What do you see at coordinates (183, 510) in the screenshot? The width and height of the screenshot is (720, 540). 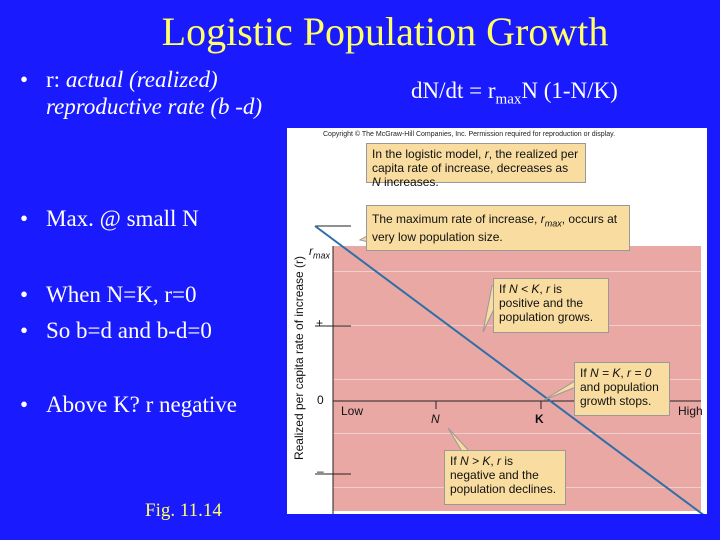 I see `figure-reference: Fig. 11.14` at bounding box center [183, 510].